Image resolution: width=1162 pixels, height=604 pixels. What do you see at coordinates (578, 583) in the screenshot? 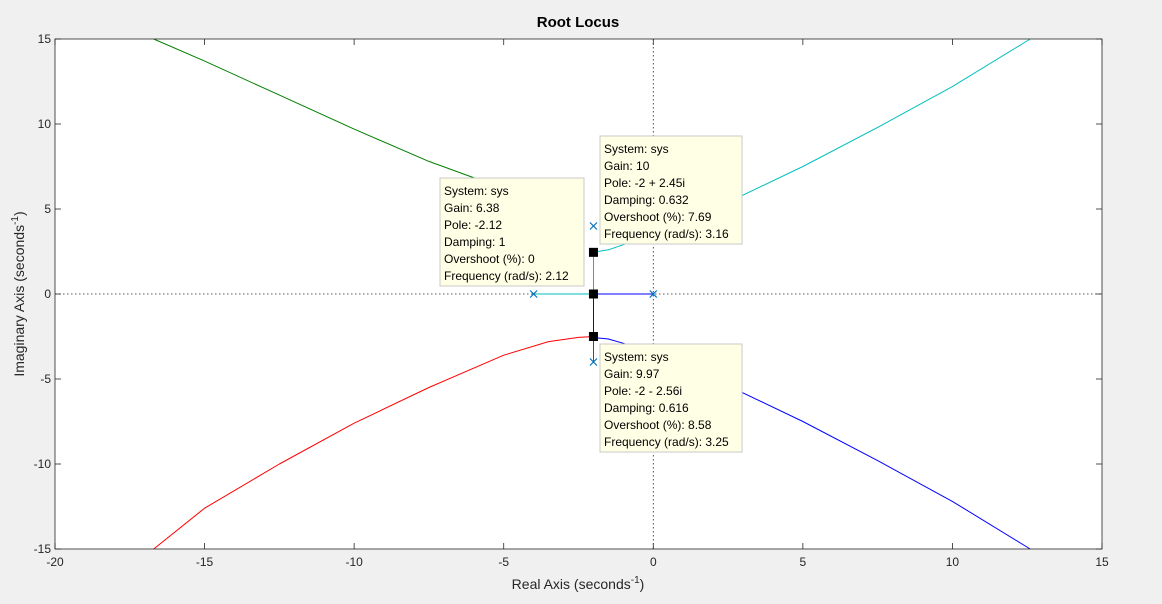
I see `x-axis-title: Real Axis (seconds-1)` at bounding box center [578, 583].